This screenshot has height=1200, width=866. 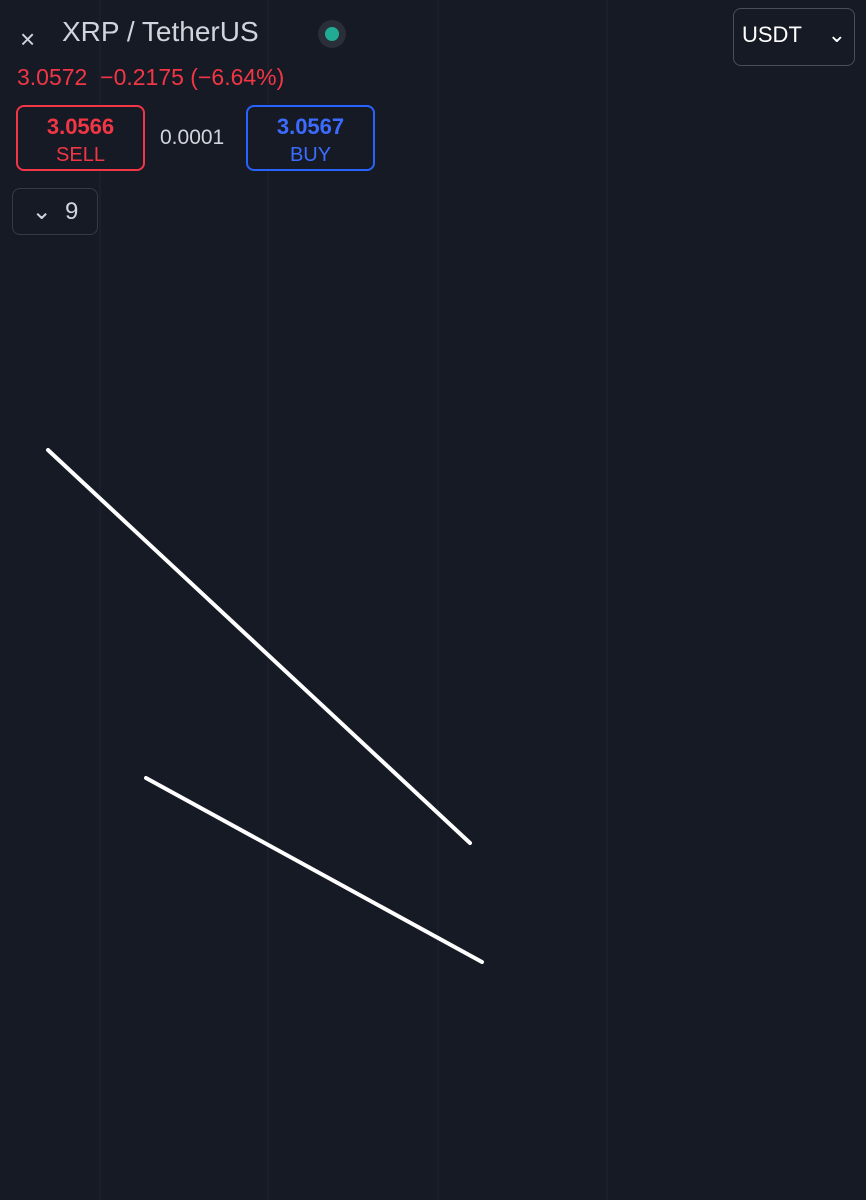 What do you see at coordinates (192, 77) in the screenshot?
I see `change: −0.2175 (−6.64%)` at bounding box center [192, 77].